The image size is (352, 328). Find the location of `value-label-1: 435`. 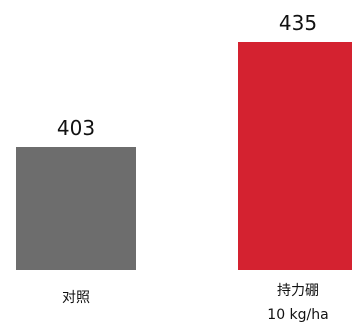

value-label-1: 435 is located at coordinates (298, 23).